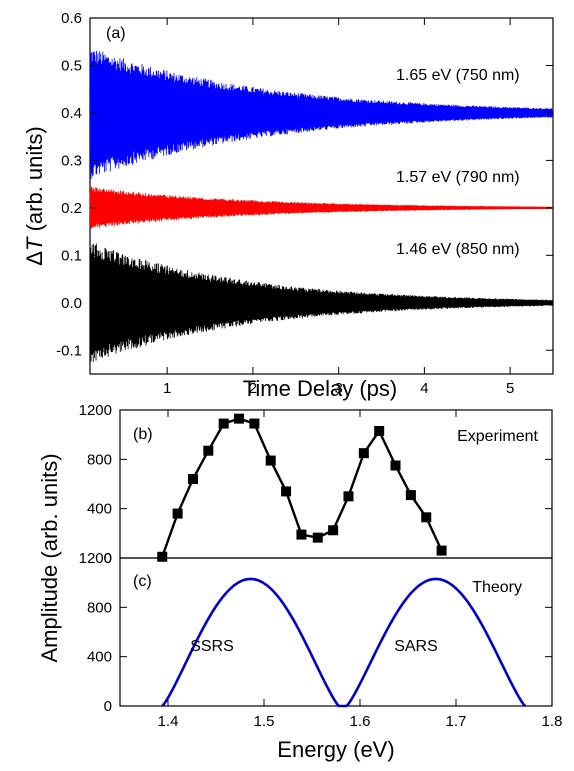 The height and width of the screenshot is (771, 574). I want to click on panel-b-label: (b), so click(143, 434).